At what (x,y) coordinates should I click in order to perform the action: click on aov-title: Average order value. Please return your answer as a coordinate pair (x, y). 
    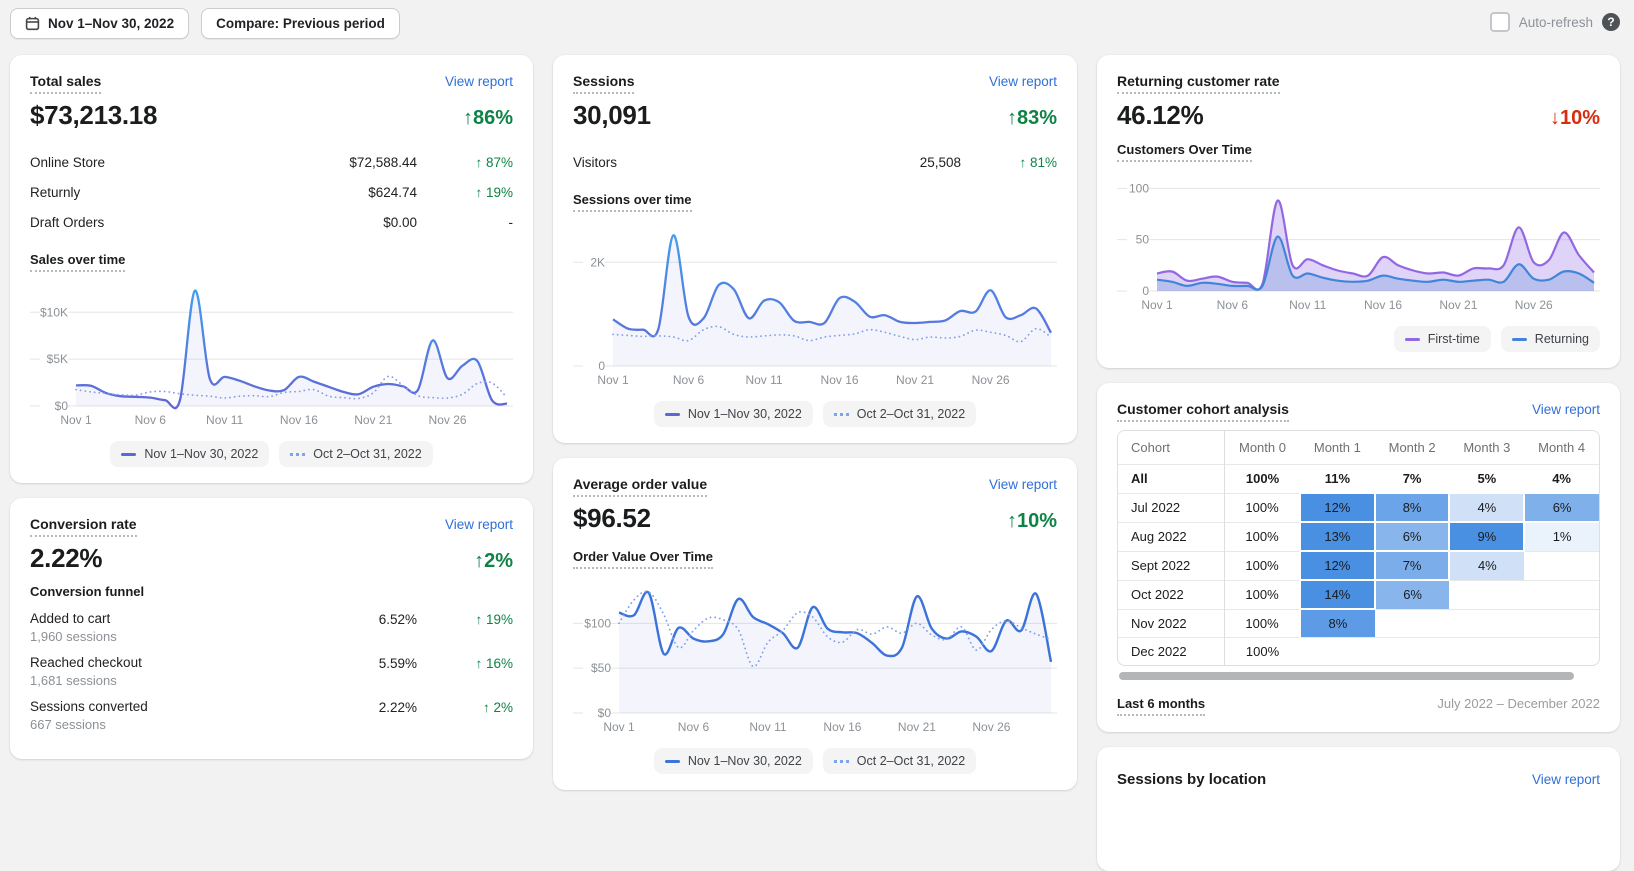
    Looking at the image, I should click on (640, 486).